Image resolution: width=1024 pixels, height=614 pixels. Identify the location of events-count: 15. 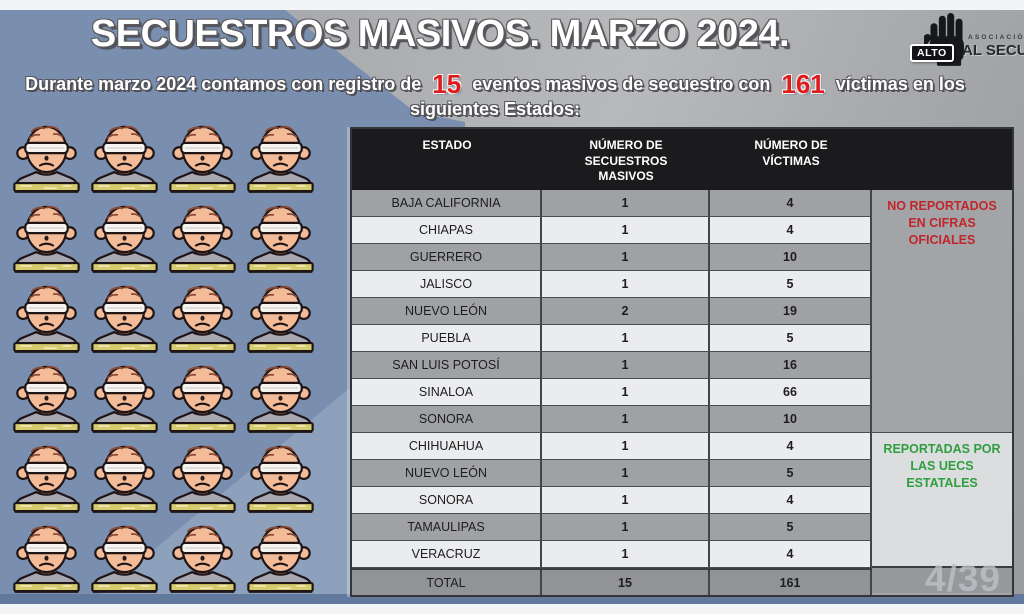
(447, 84).